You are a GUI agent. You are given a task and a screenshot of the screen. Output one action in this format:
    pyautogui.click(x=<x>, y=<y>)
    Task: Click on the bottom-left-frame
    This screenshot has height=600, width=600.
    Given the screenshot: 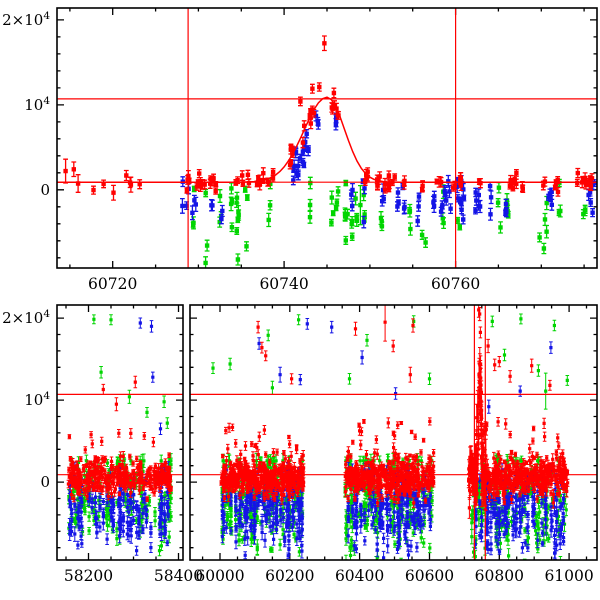 What is the action you would take?
    pyautogui.click(x=120, y=432)
    